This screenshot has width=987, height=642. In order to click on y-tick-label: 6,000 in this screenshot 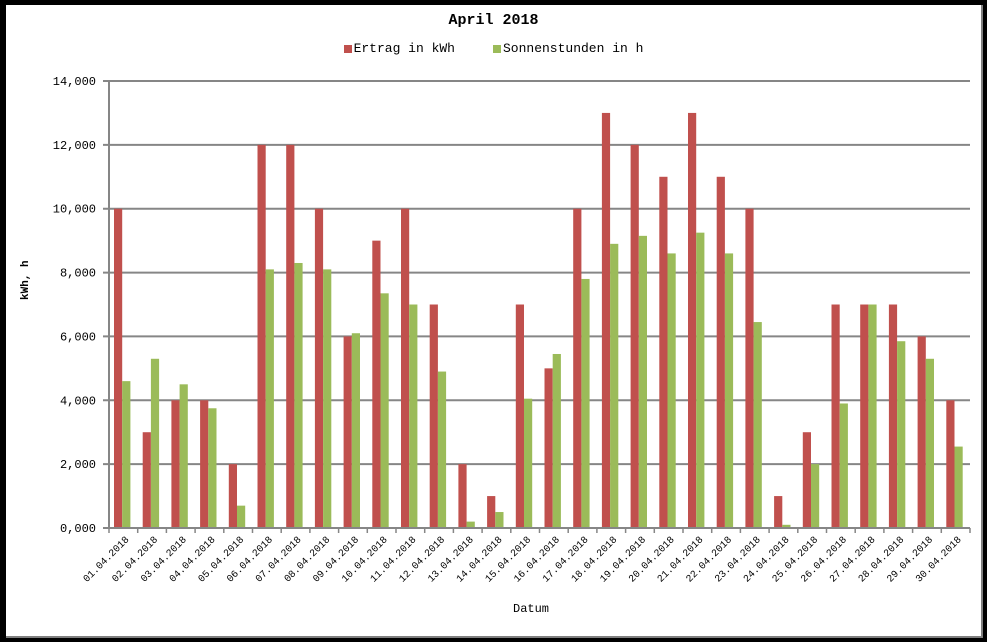, I will do `click(78, 337)`.